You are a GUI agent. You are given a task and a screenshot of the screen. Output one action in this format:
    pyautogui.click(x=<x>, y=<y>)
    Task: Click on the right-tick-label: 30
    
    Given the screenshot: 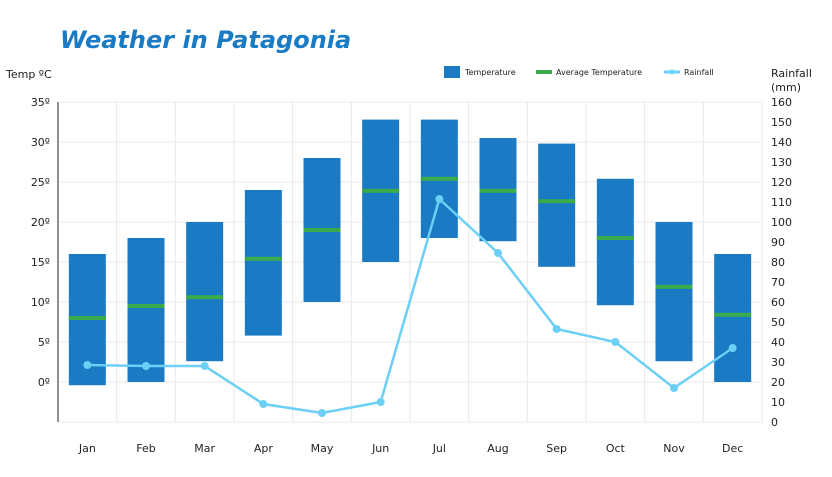 What is the action you would take?
    pyautogui.click(x=778, y=362)
    